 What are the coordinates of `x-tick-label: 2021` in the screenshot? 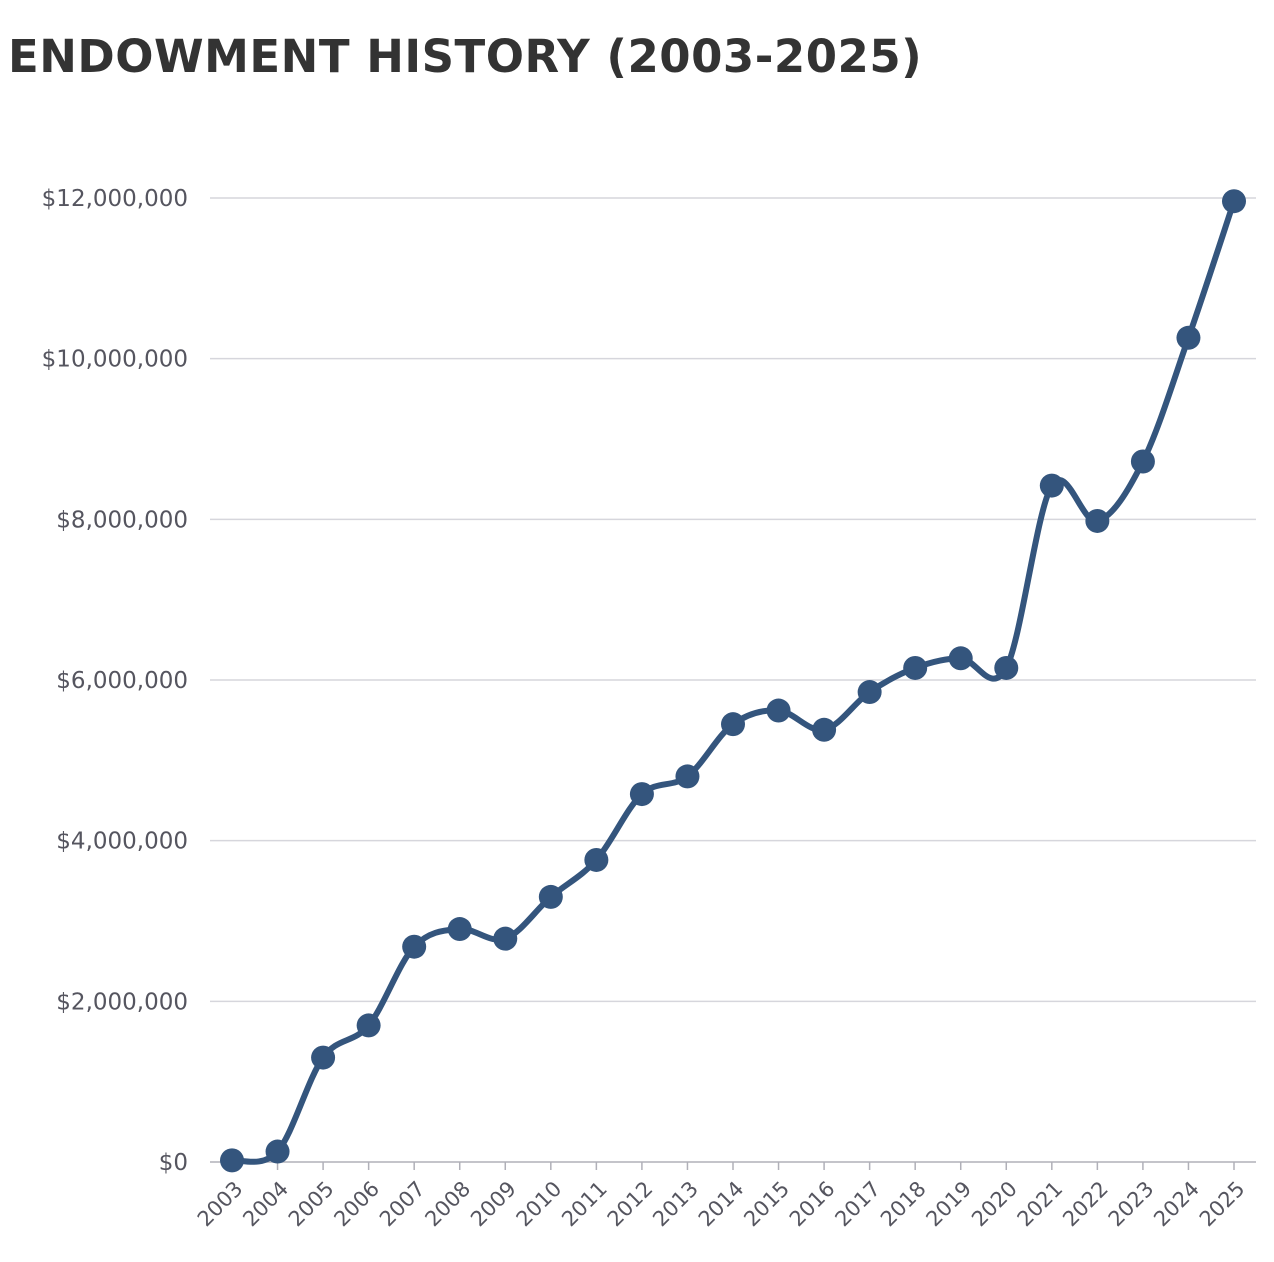 It's located at (1040, 1204).